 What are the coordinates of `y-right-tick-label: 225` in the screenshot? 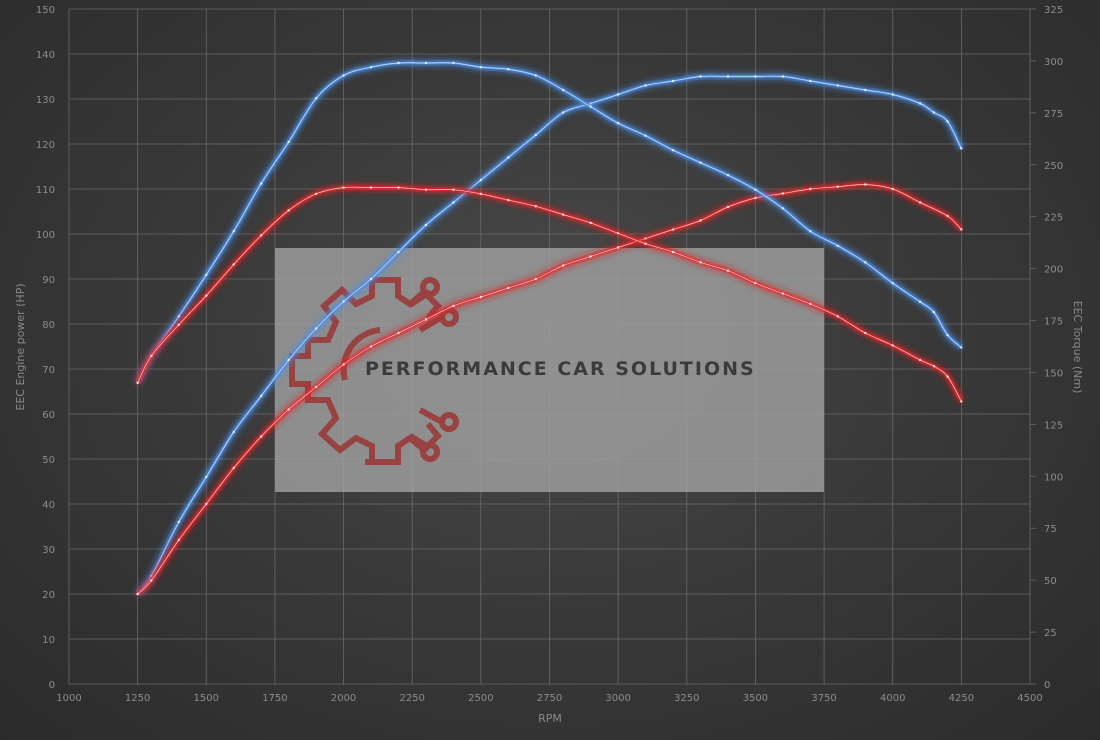 It's located at (1053, 218).